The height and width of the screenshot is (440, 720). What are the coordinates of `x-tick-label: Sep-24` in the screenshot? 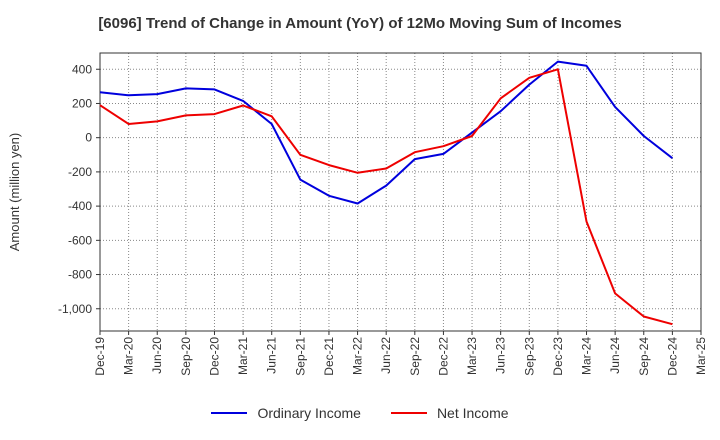 It's located at (644, 356).